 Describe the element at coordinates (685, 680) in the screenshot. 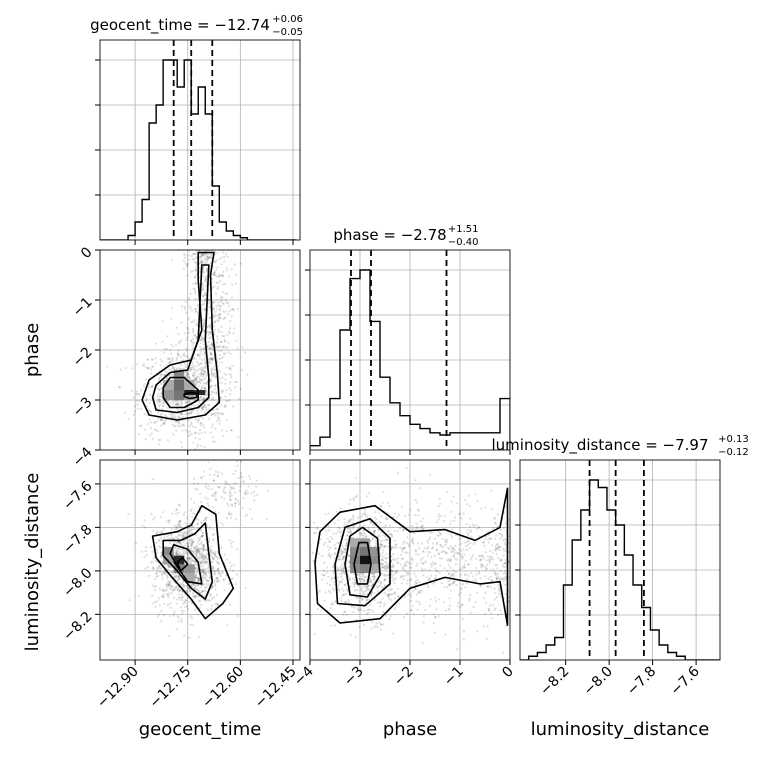

I see `x-tick-label: −7.6` at that location.